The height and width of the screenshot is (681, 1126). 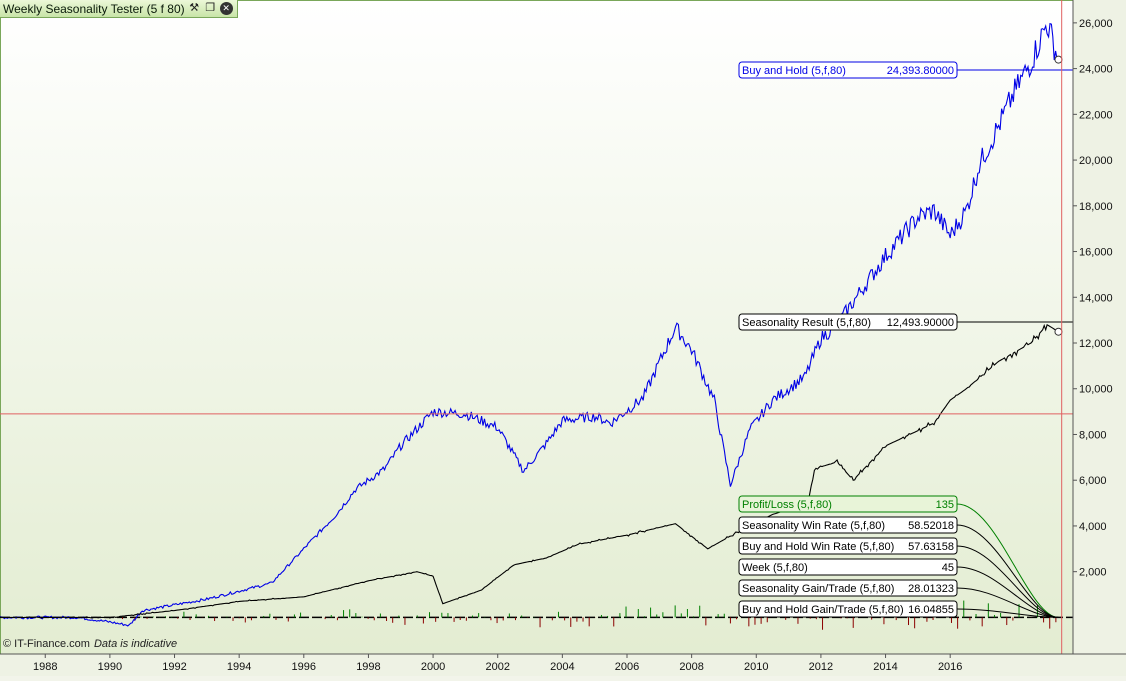 I want to click on x-tick-label: 1998, so click(x=368, y=667).